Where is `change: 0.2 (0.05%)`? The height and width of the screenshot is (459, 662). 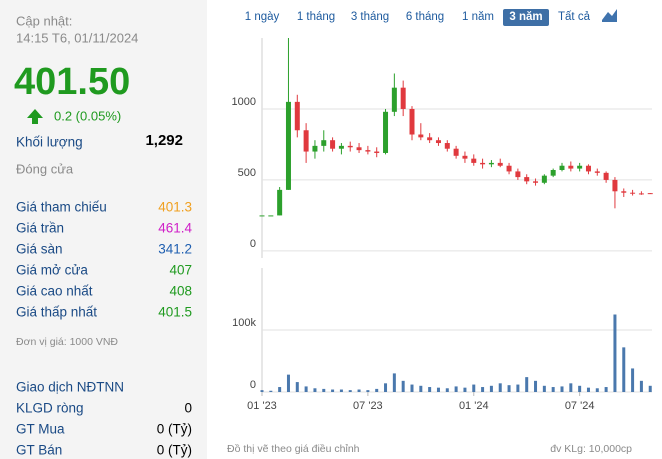 change: 0.2 (0.05%) is located at coordinates (87, 115).